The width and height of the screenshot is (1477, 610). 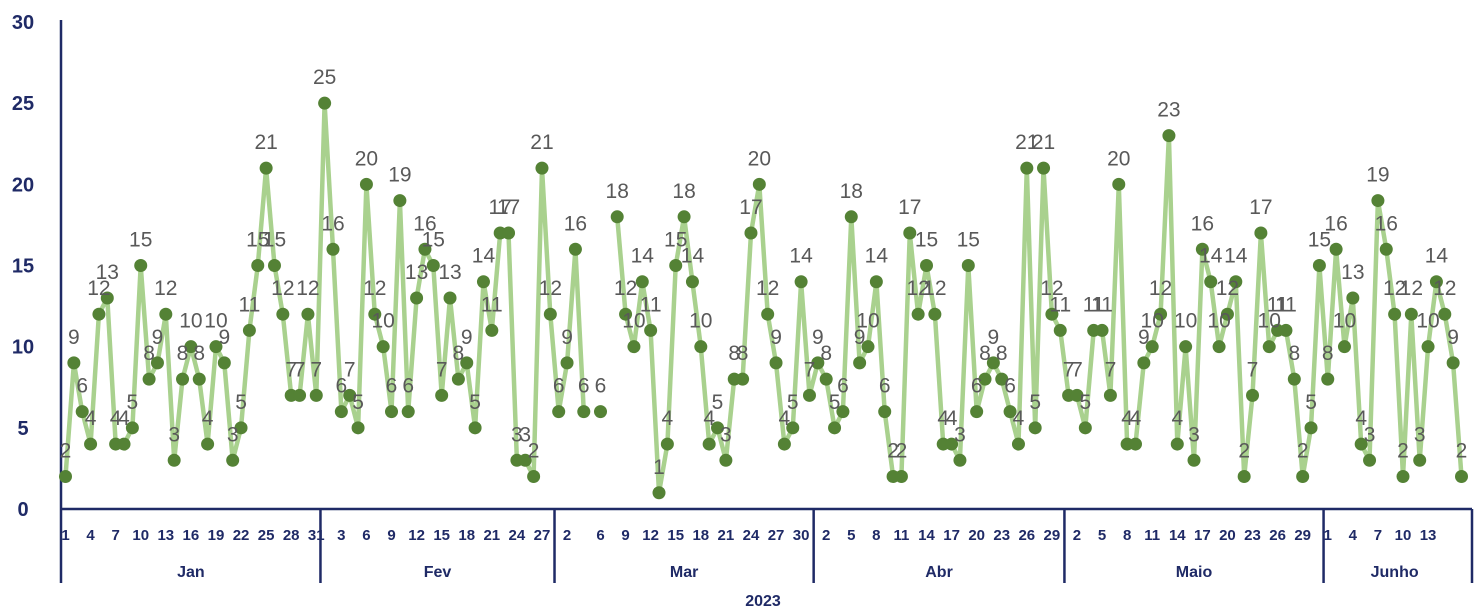 What do you see at coordinates (1052, 535) in the screenshot?
I see `x-tick-label: 29` at bounding box center [1052, 535].